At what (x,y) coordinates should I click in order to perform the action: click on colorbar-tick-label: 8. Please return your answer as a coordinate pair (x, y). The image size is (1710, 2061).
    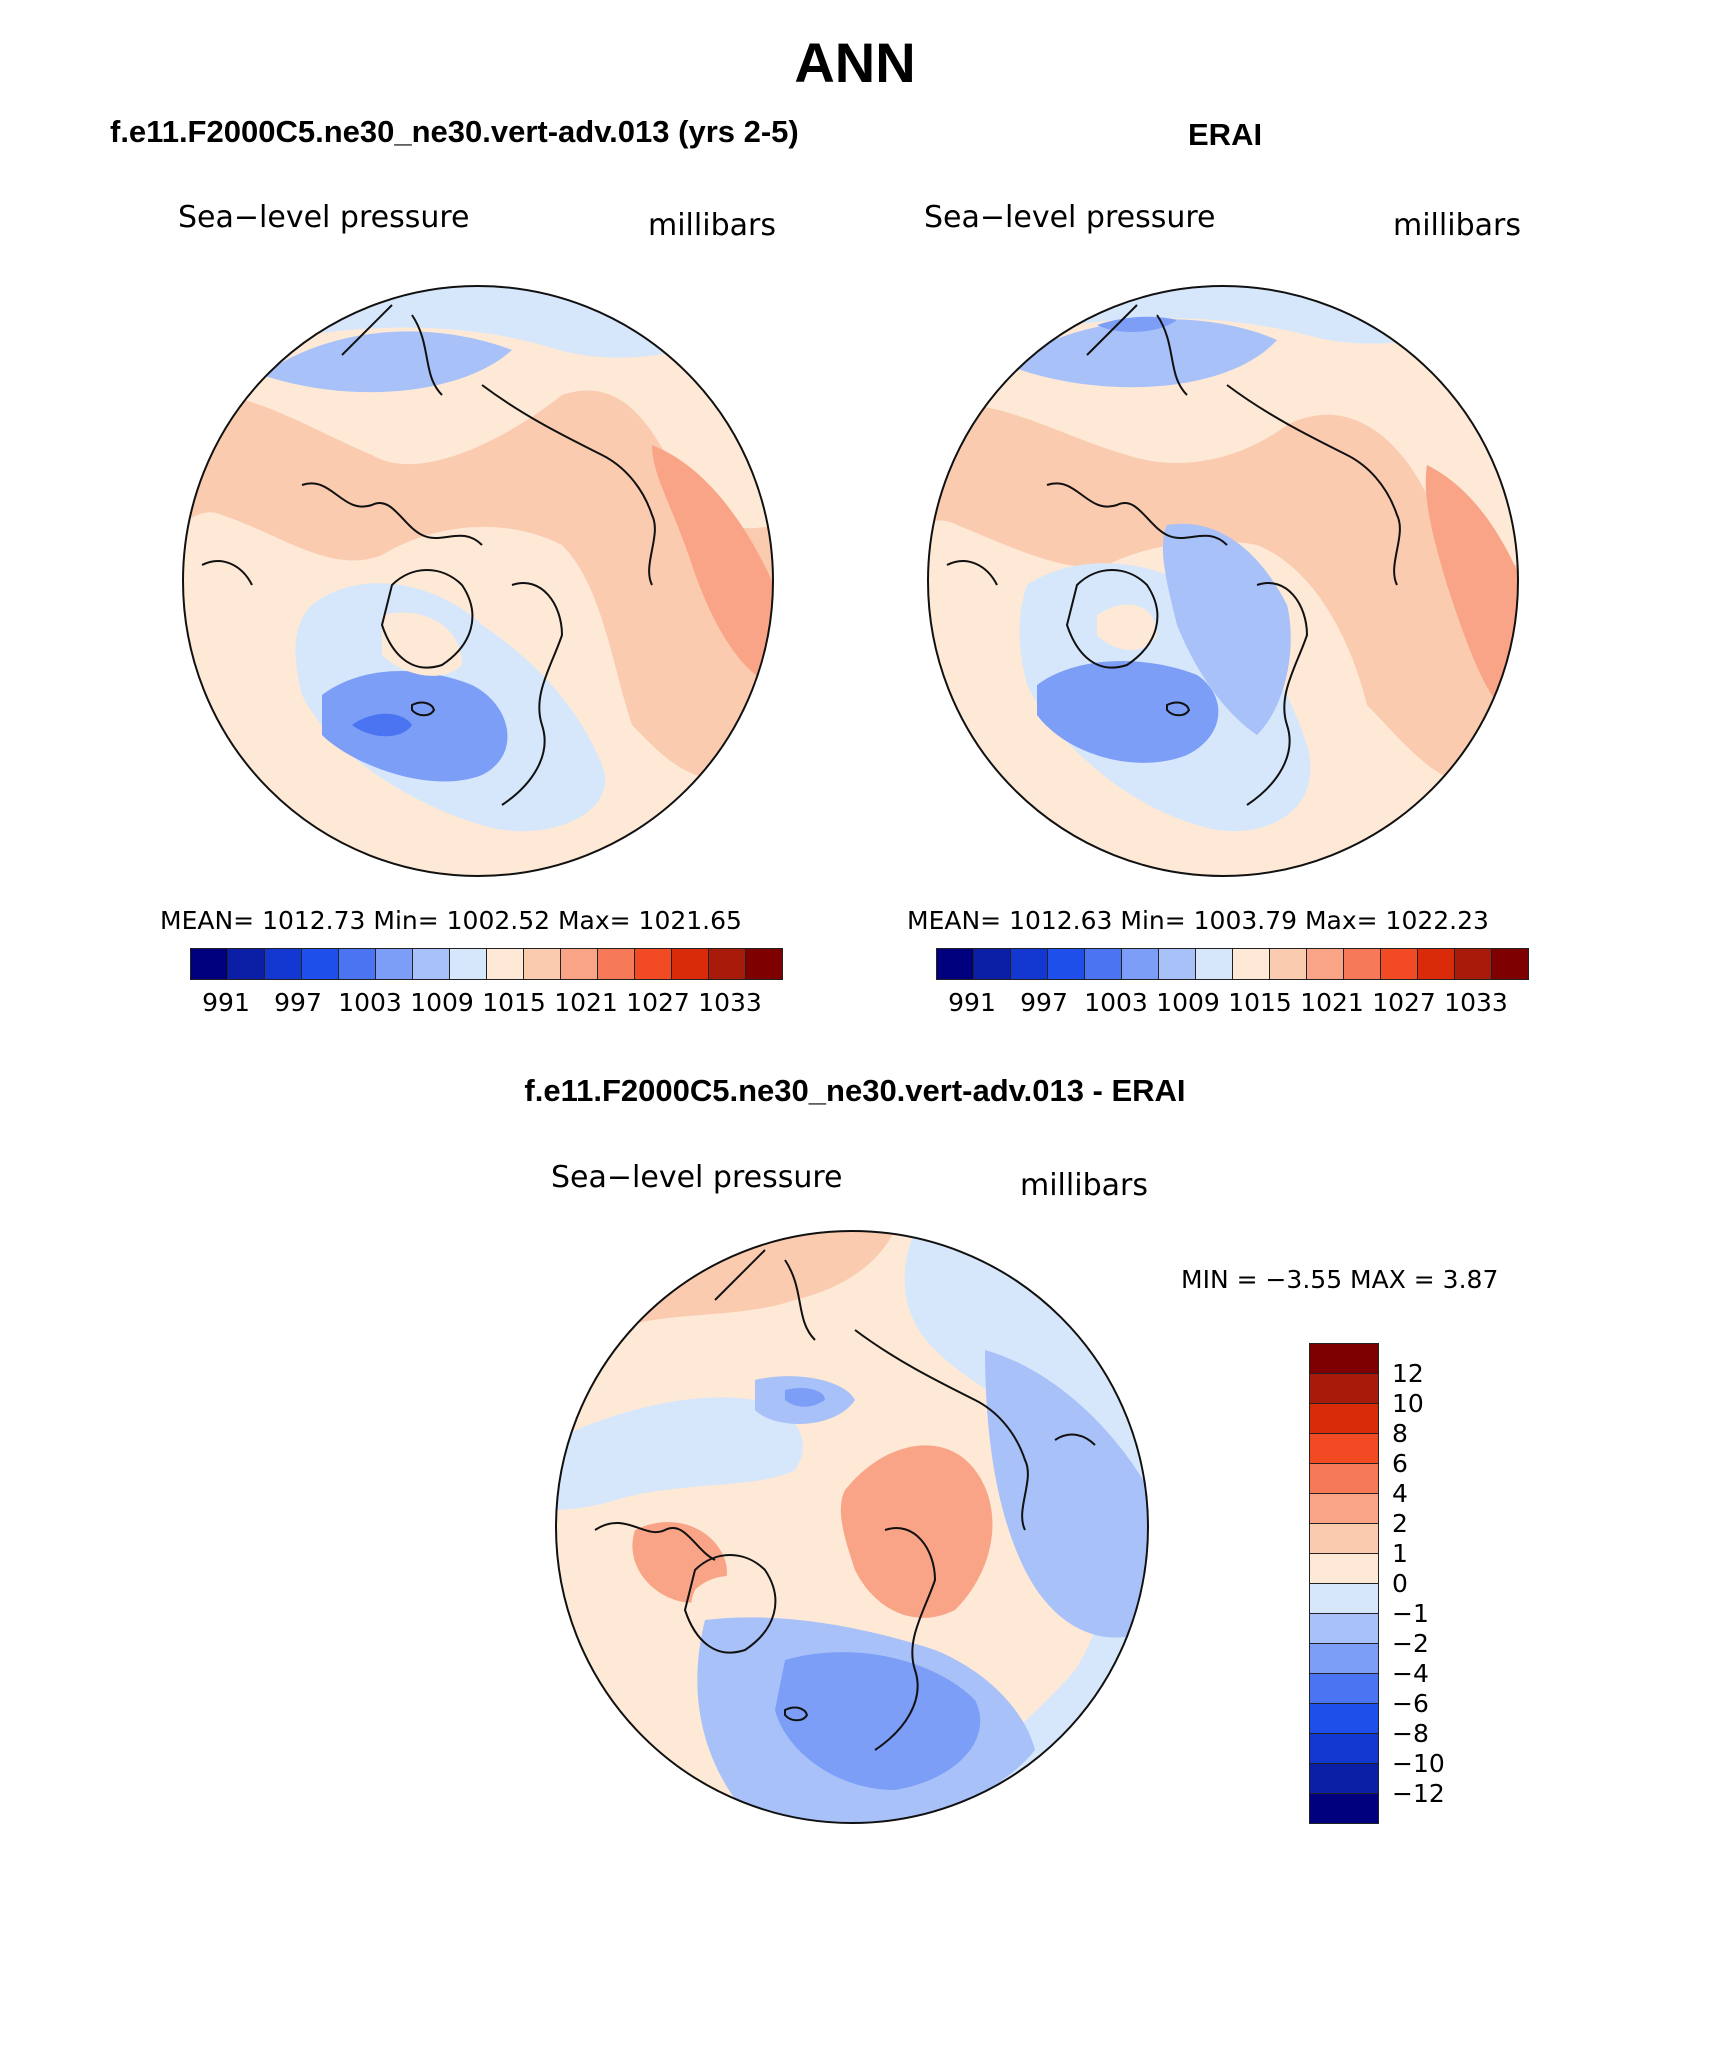
    Looking at the image, I should click on (1400, 1433).